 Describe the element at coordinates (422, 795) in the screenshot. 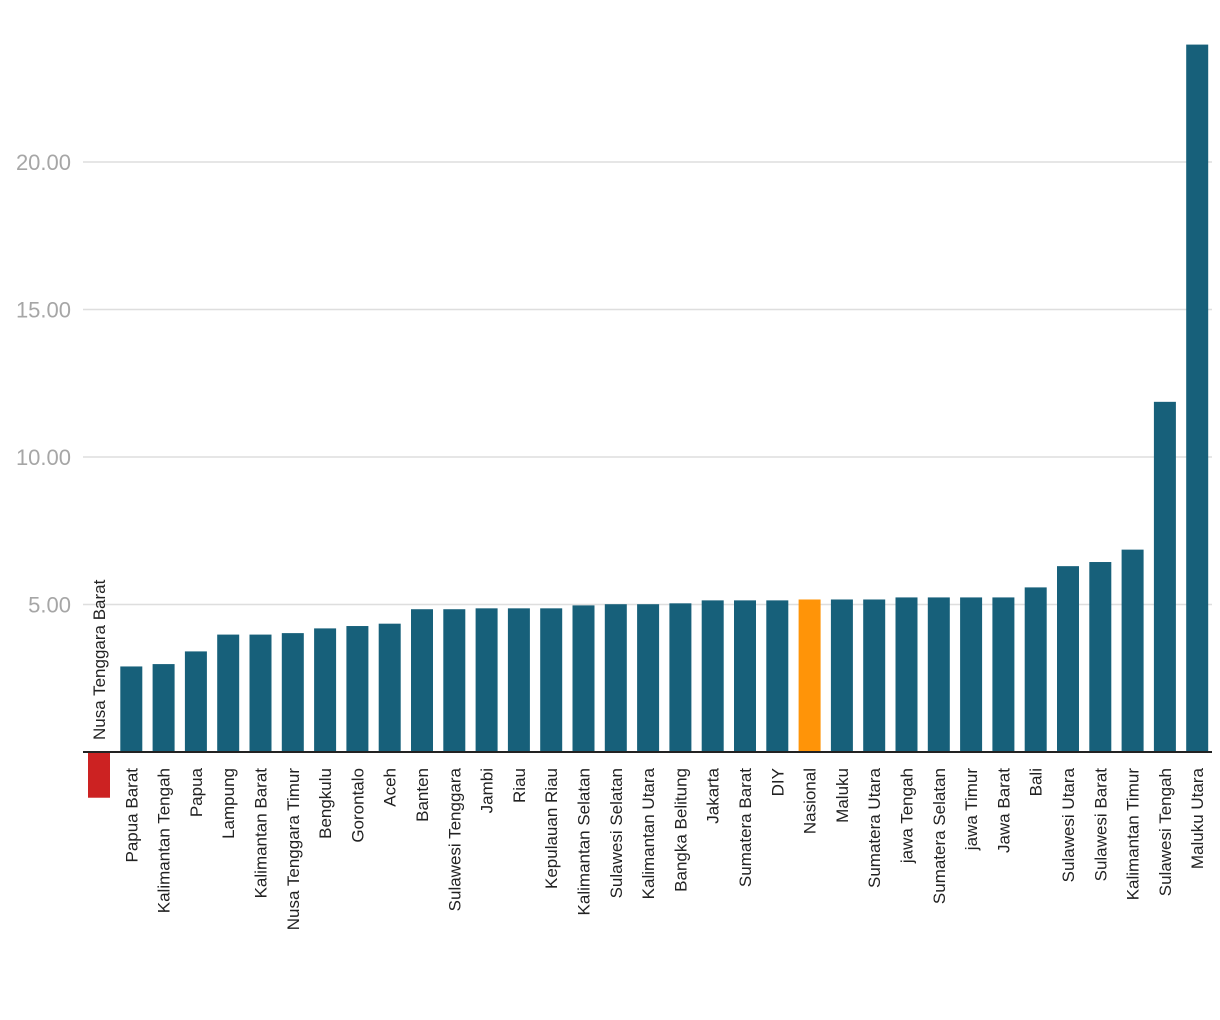

I see `category-label: Banten` at that location.